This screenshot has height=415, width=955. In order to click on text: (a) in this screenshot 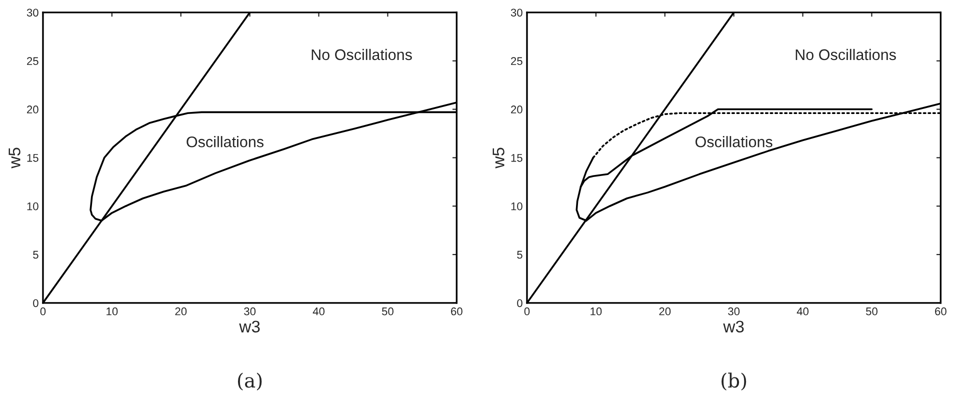, I will do `click(250, 381)`.